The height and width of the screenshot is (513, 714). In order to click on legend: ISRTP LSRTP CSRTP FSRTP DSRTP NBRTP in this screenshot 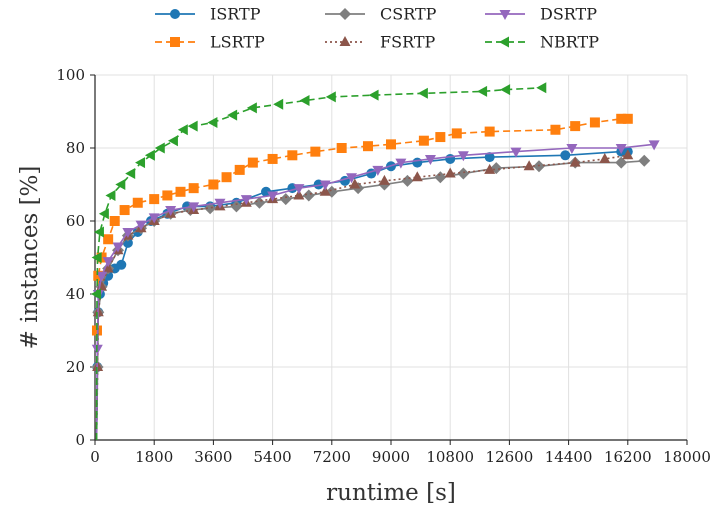, I will do `click(377, 28)`.